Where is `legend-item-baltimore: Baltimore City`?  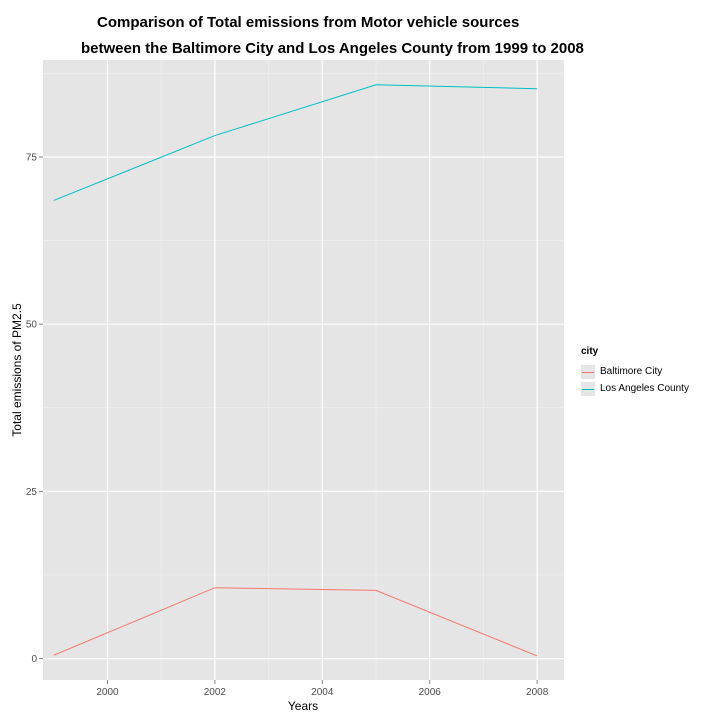
legend-item-baltimore: Baltimore City is located at coordinates (635, 371).